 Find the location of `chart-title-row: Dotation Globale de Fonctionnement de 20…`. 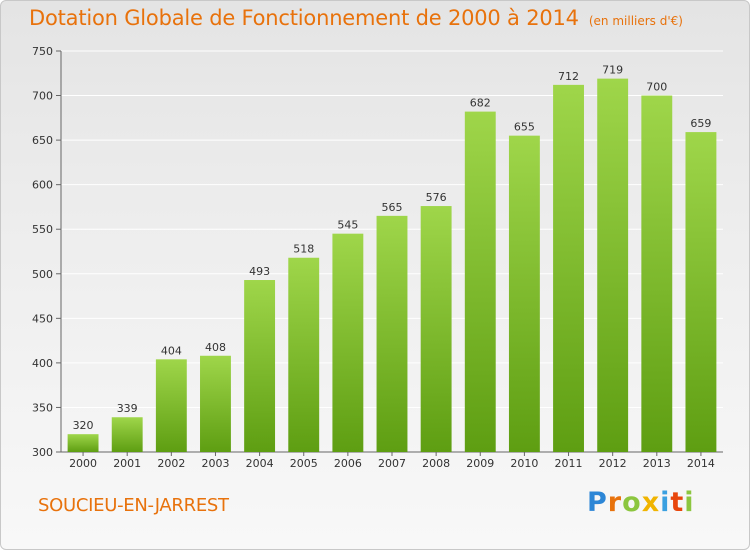

chart-title-row: Dotation Globale de Fonctionnement de 20… is located at coordinates (356, 18).